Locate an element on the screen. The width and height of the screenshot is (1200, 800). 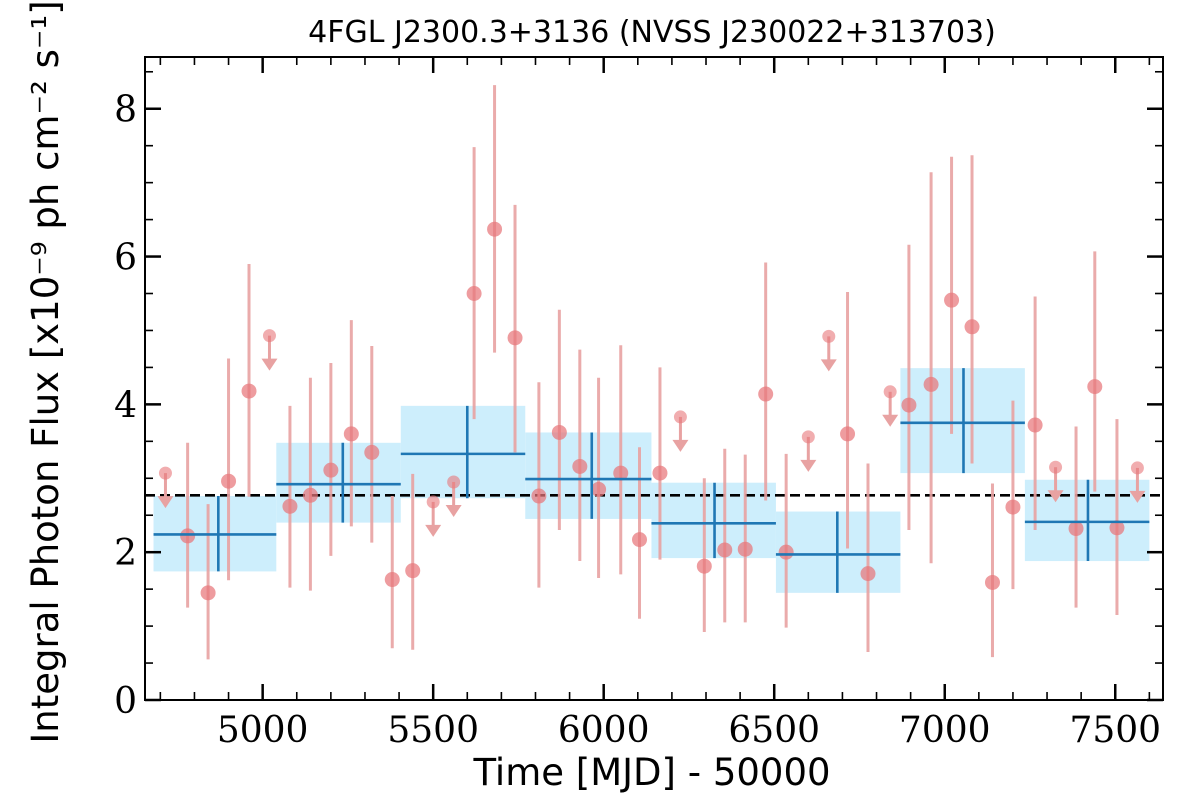
x-tick-label: 7000 is located at coordinates (945, 730).